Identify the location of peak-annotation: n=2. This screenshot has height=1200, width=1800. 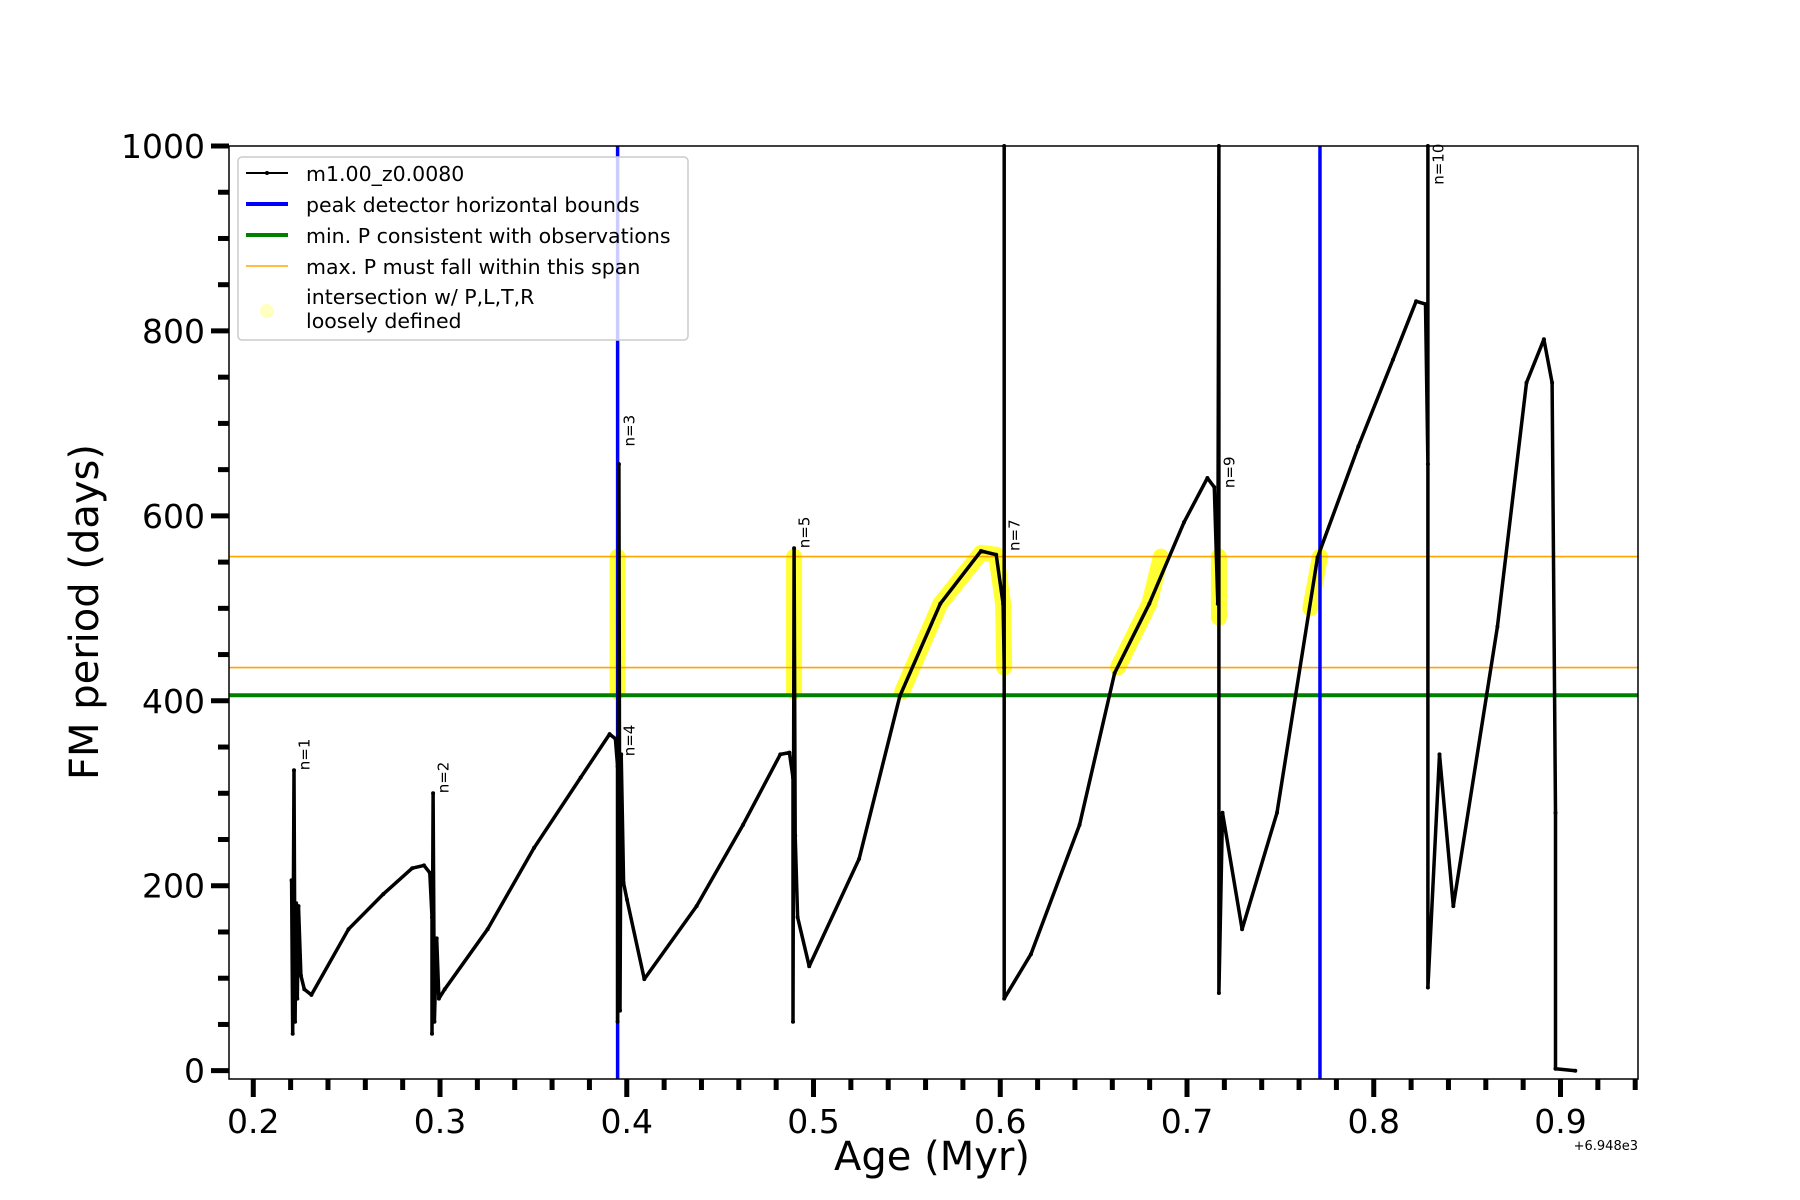
(444, 778).